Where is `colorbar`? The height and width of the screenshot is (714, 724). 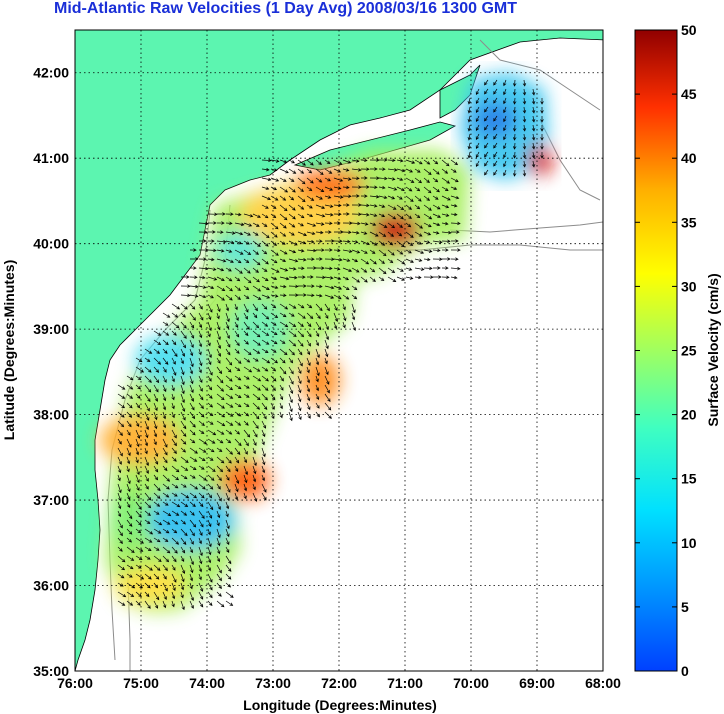
colorbar is located at coordinates (656, 350).